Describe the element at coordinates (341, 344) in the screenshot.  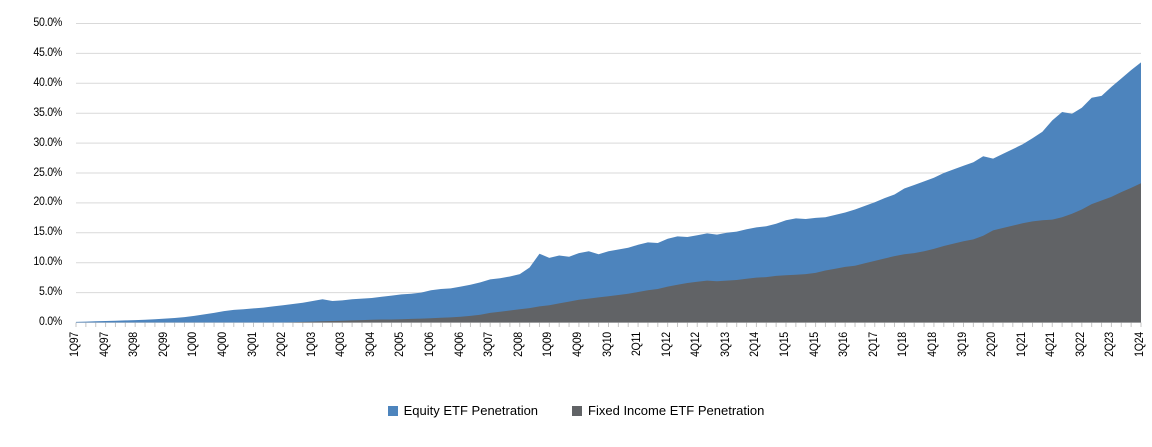
I see `x-axis-tick-label: 4Q03` at that location.